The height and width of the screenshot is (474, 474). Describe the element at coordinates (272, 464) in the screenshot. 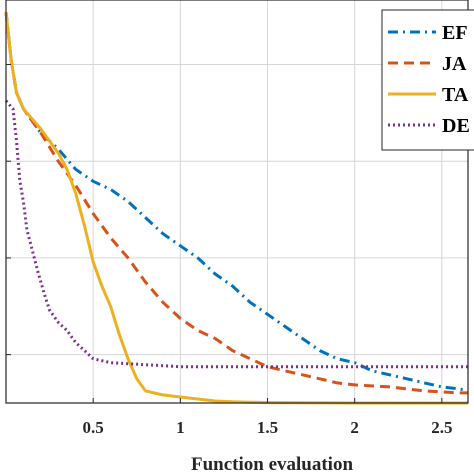

I see `x-axis-label: Function evaluation` at that location.